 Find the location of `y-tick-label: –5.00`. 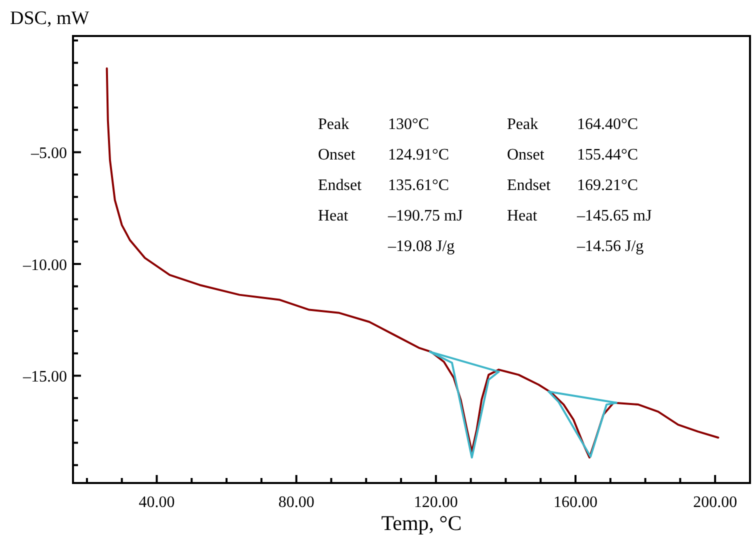

y-tick-label: –5.00 is located at coordinates (48, 153).